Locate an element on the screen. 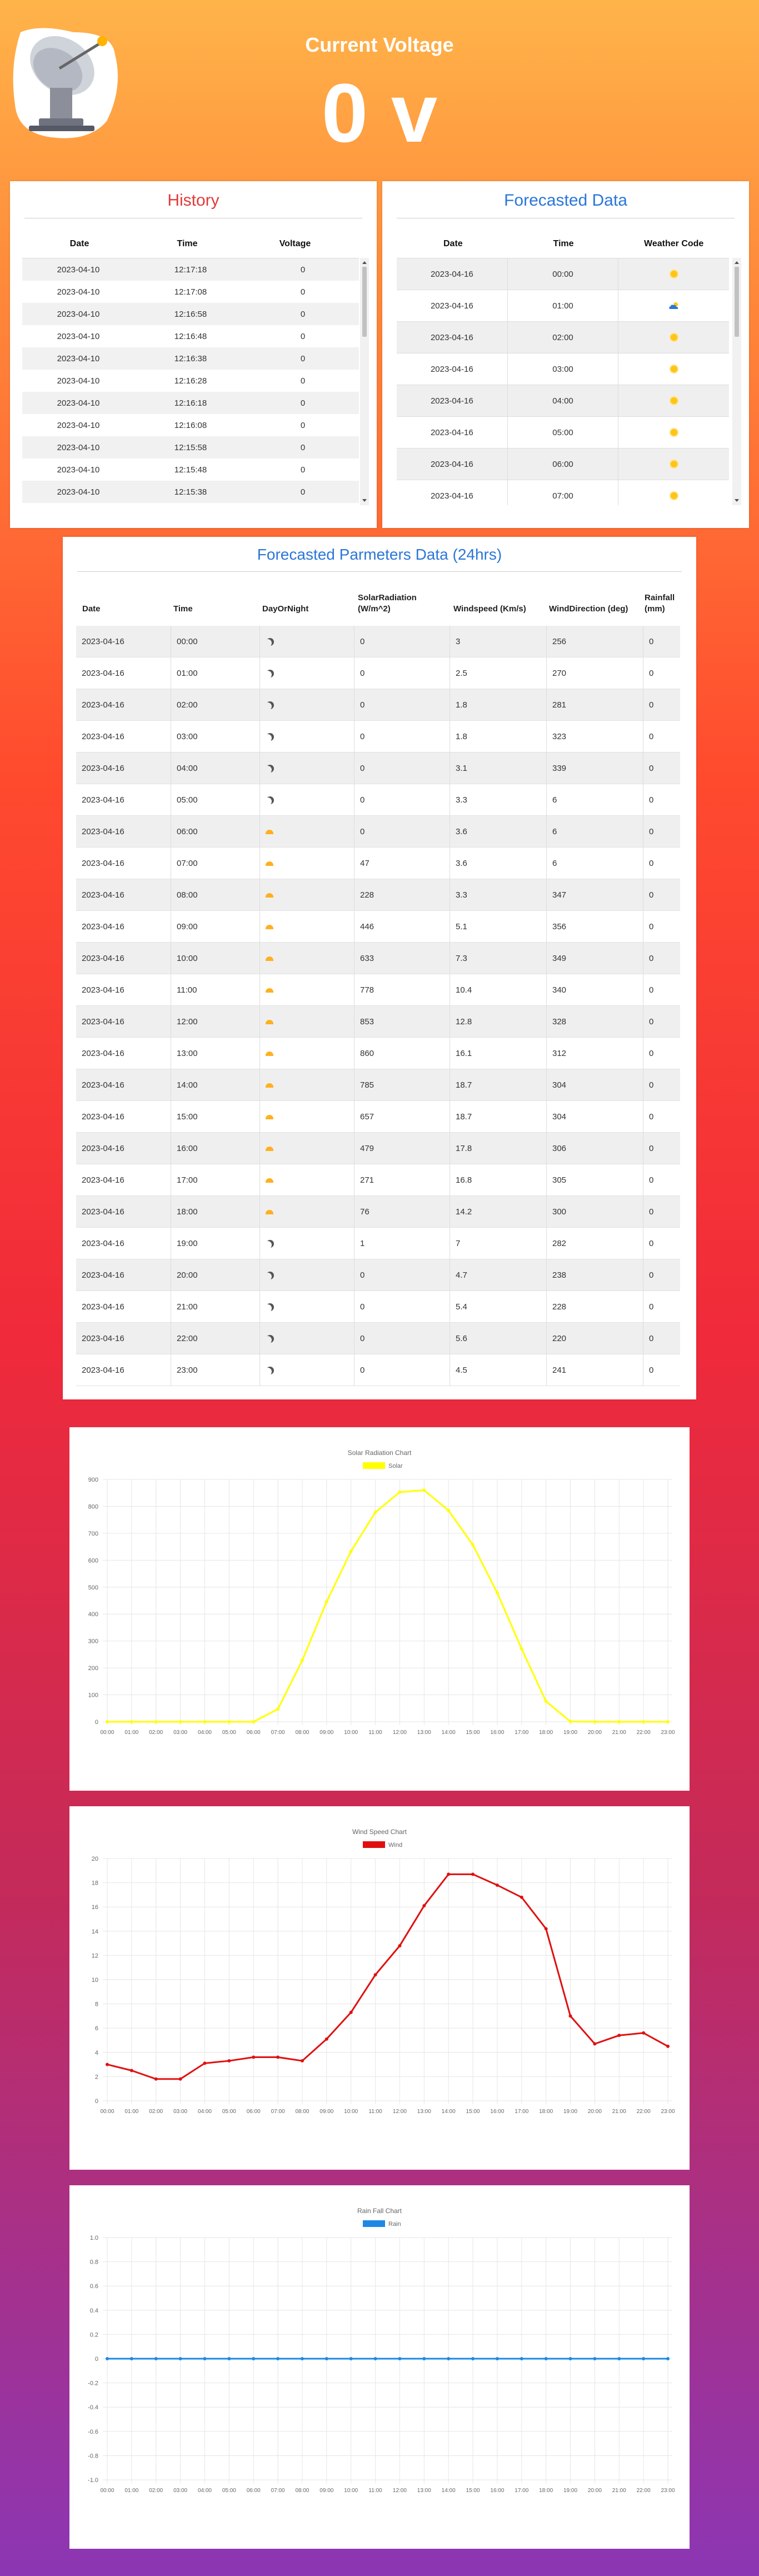 The height and width of the screenshot is (2576, 759). x-tick-label: 06:00 is located at coordinates (254, 2491).